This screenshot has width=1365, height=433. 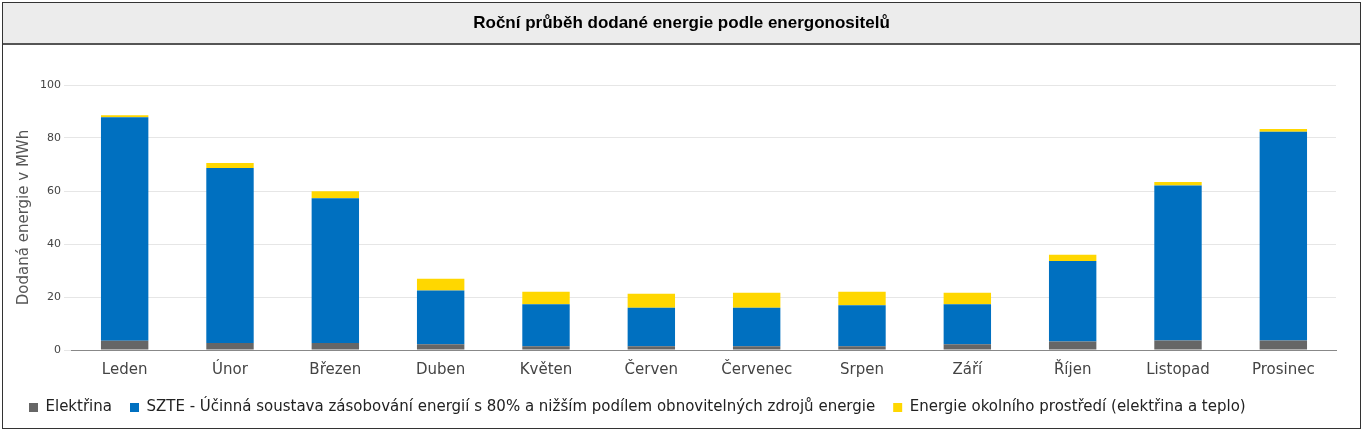 What do you see at coordinates (862, 368) in the screenshot?
I see `x-tick-label: Srpen` at bounding box center [862, 368].